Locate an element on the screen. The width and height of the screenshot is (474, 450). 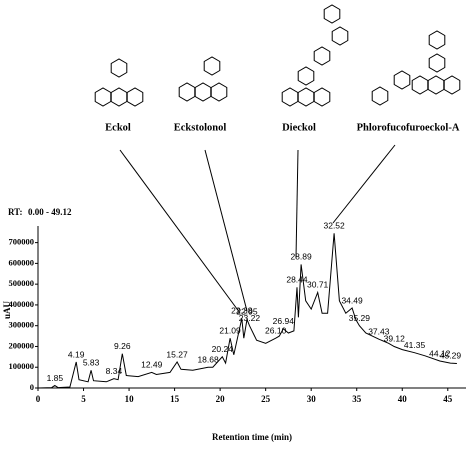
peak-label: 20.24 is located at coordinates (223, 349).